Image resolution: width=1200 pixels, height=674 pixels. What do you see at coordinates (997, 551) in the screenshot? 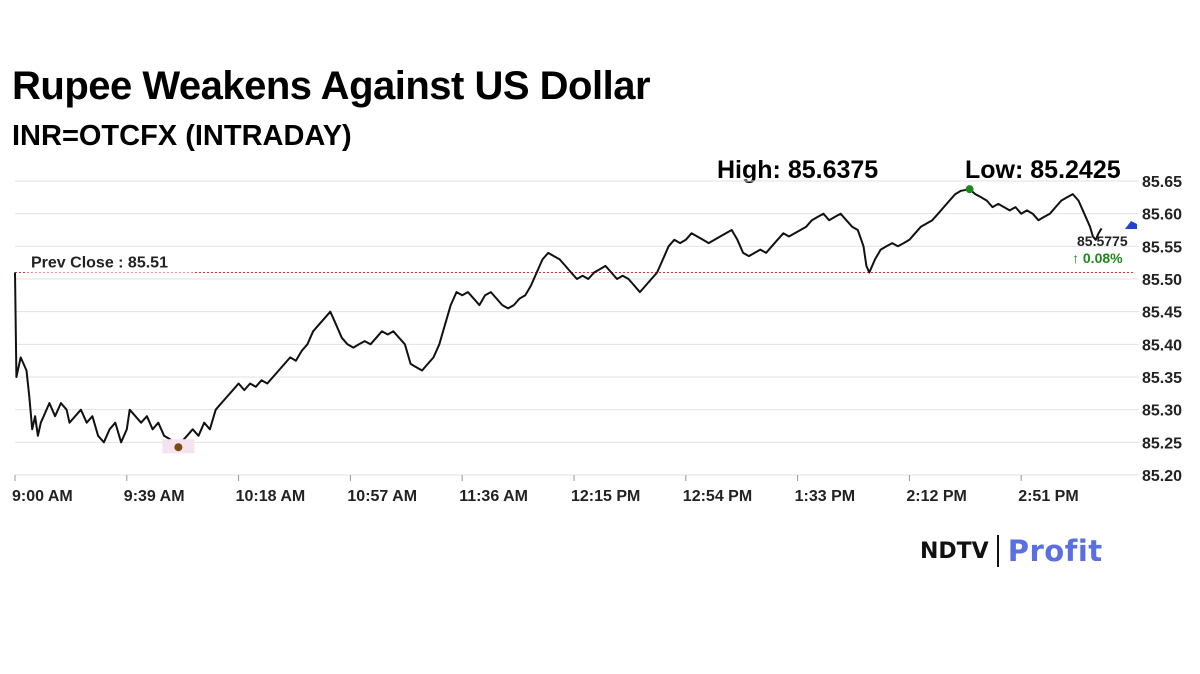
I see `logo-divider` at bounding box center [997, 551].